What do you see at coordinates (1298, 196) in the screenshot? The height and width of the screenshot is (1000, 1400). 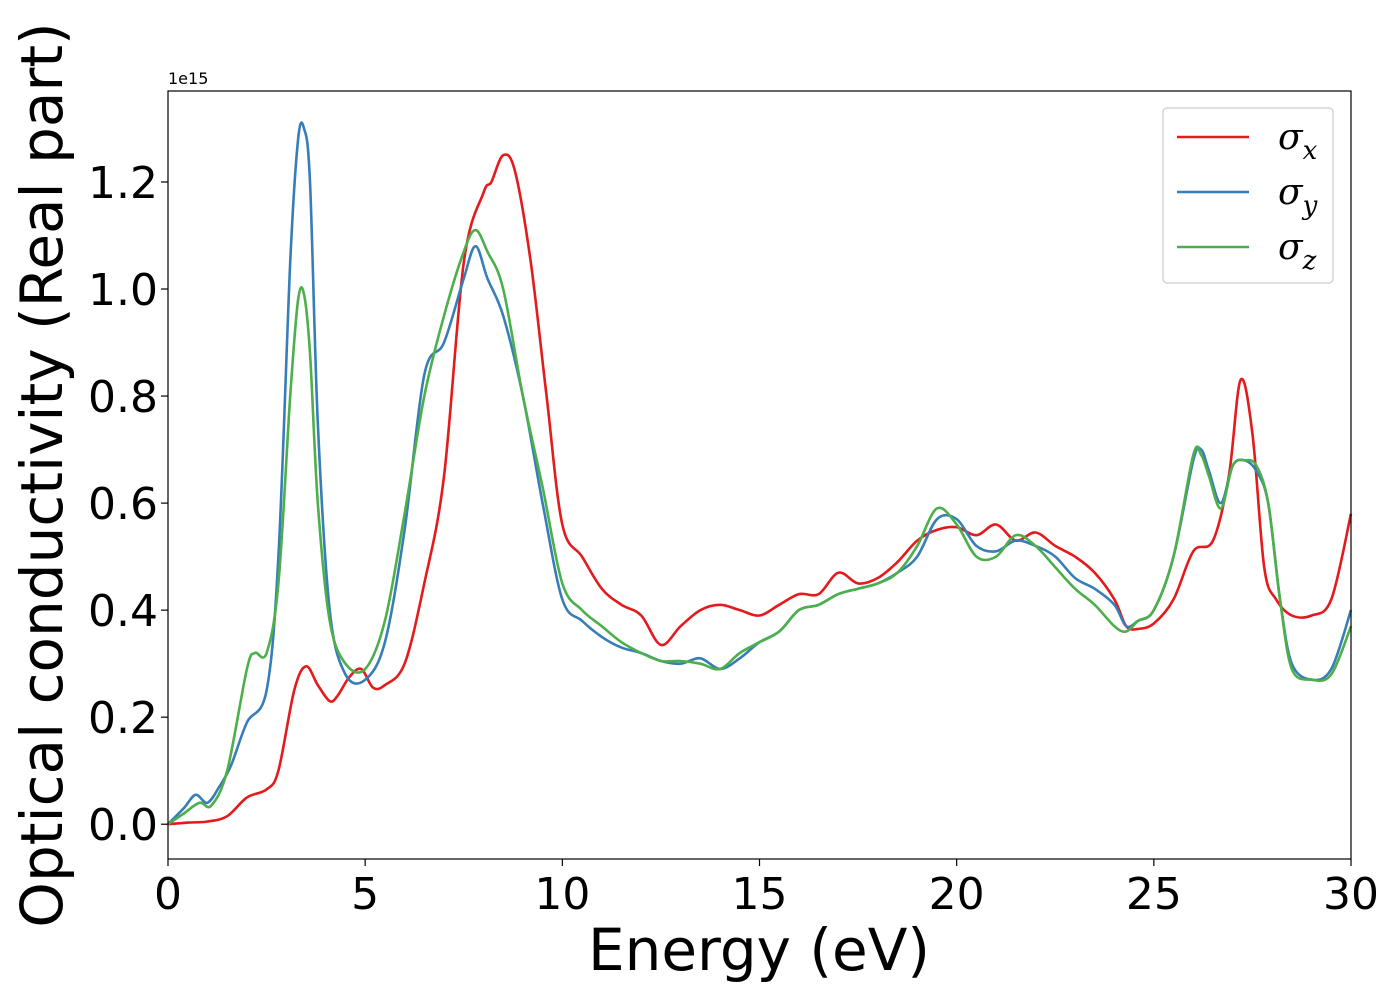 I see `legend-label-y: σy` at bounding box center [1298, 196].